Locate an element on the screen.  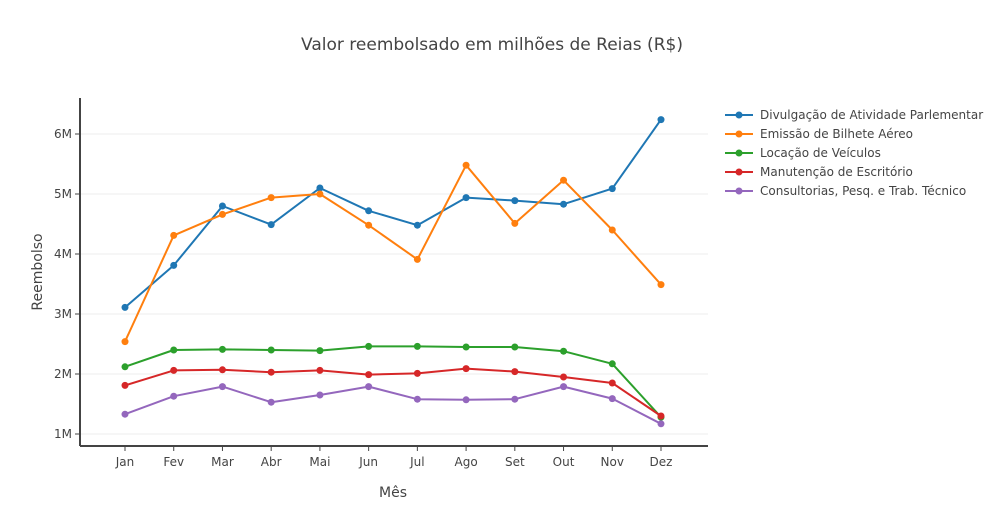
y-tick-label: 2M is located at coordinates (63, 374).